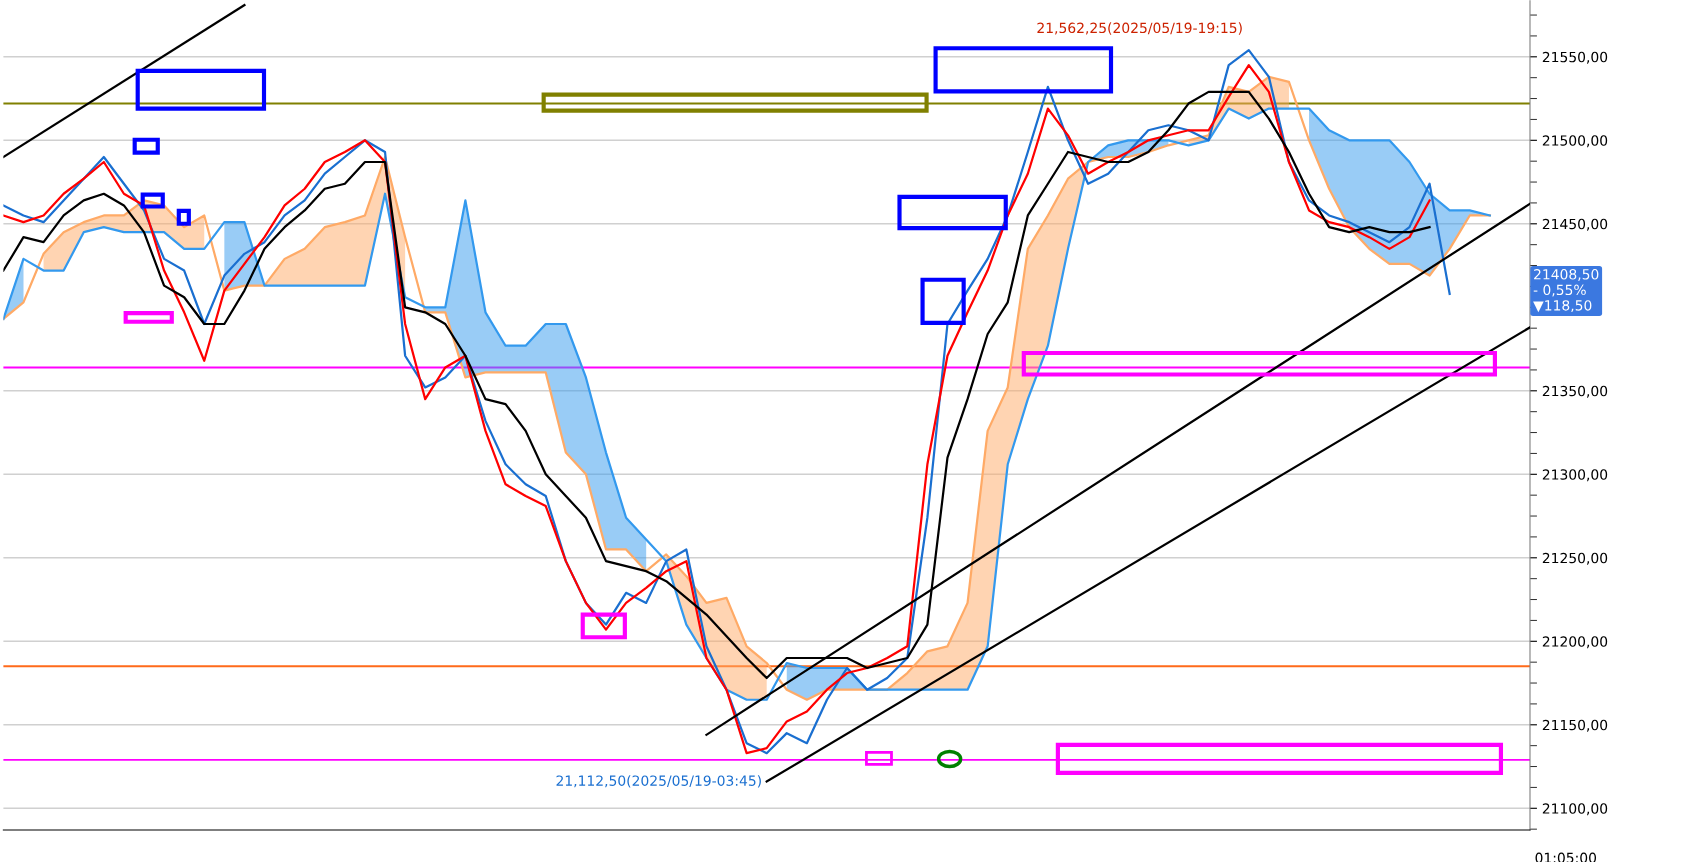 The height and width of the screenshot is (862, 1692). I want to click on y-tick-label: 21450,00, so click(1575, 224).